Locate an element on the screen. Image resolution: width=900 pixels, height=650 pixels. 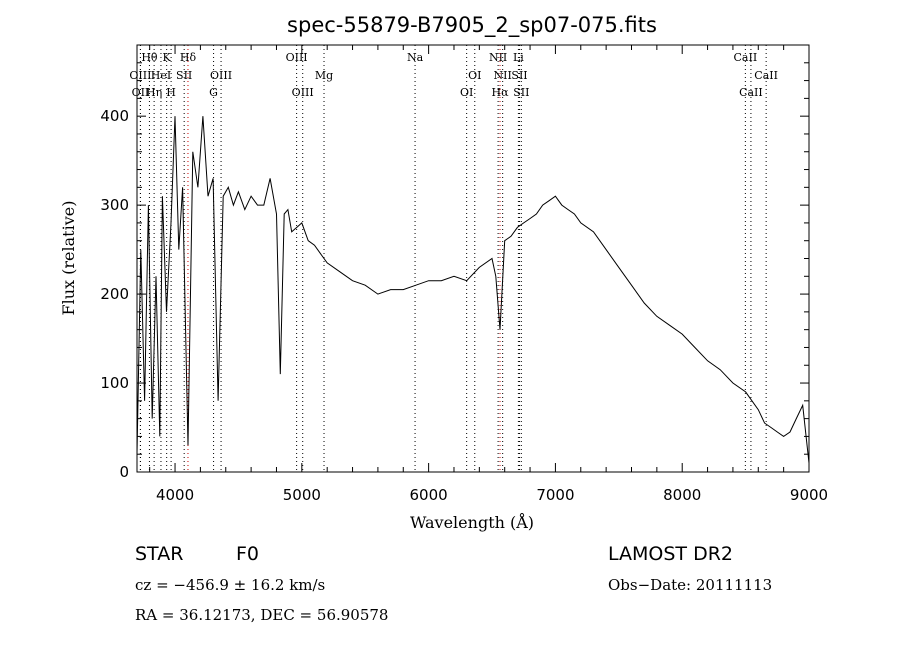
survey-name: LAMOST DR2 is located at coordinates (670, 554).